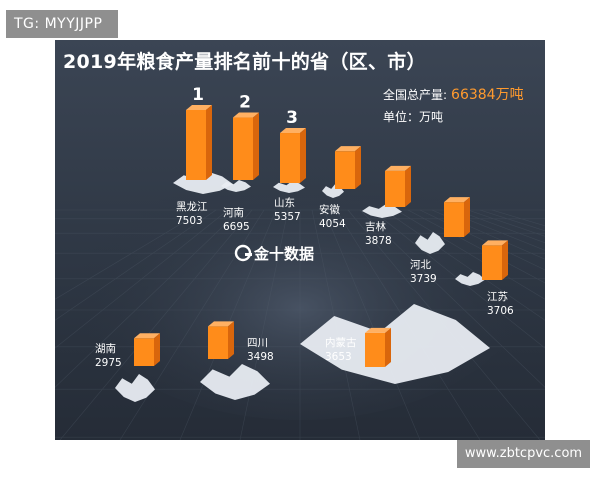 This screenshot has height=480, width=600. I want to click on bar-四川, so click(221, 340).